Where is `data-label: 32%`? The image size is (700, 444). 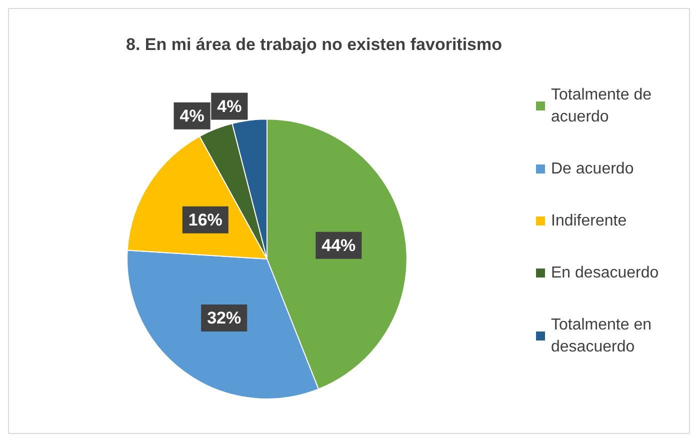 data-label: 32% is located at coordinates (224, 318).